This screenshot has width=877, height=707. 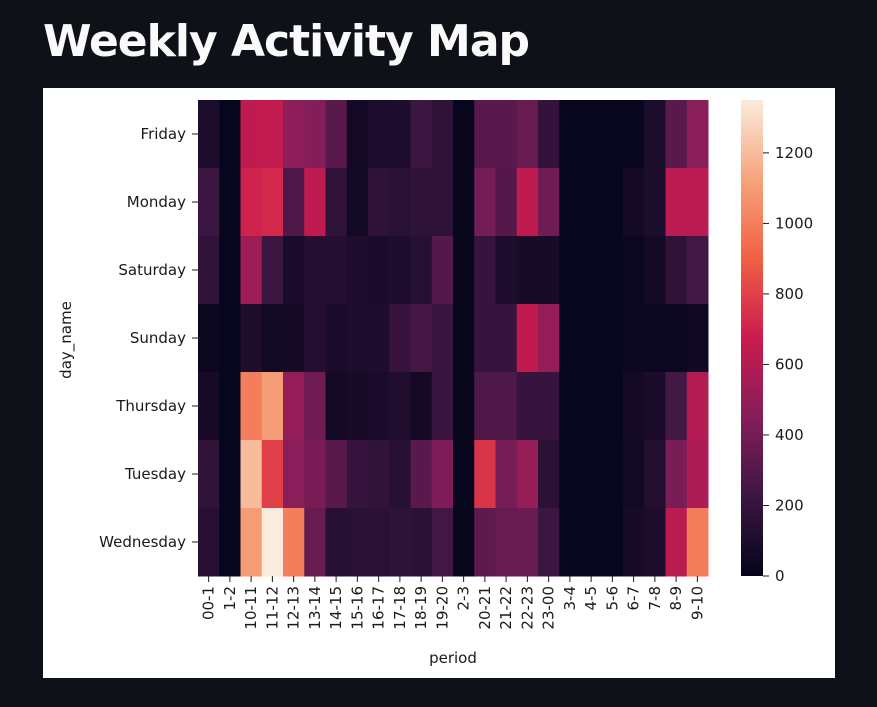 I want to click on y-tick-label: Wednesday, so click(x=142, y=542).